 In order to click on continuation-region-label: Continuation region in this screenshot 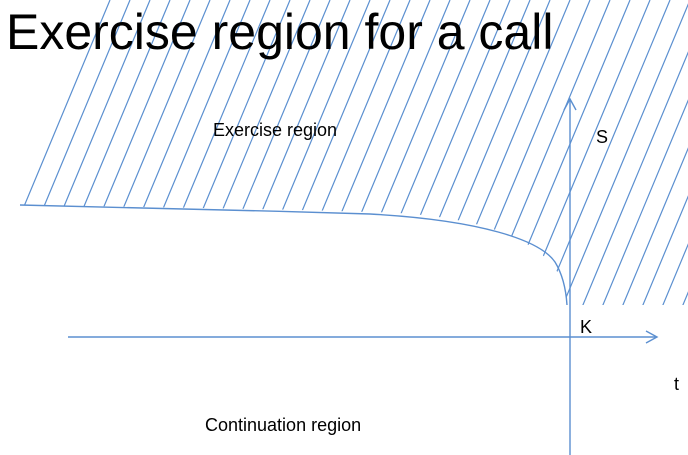, I will do `click(283, 425)`.